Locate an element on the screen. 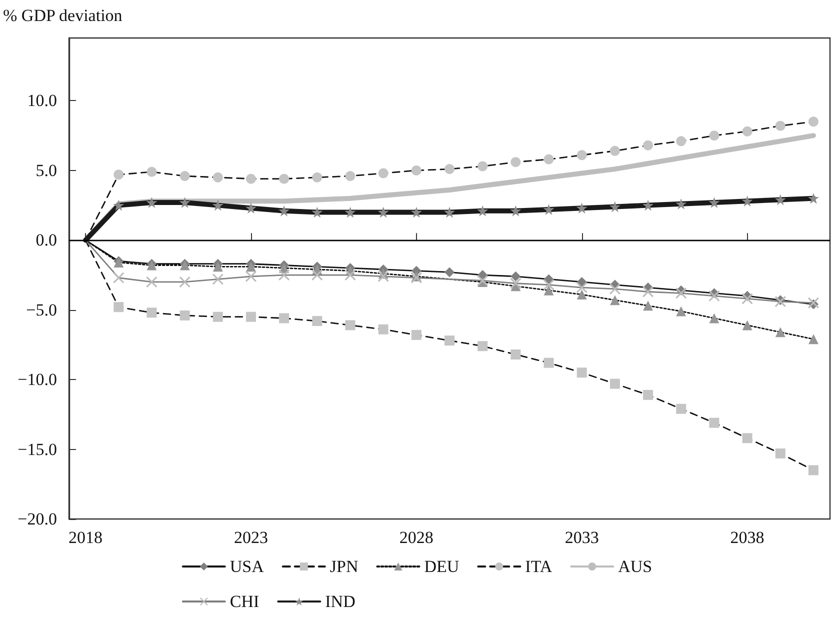  y-tick-label: 10.0 is located at coordinates (42, 100).